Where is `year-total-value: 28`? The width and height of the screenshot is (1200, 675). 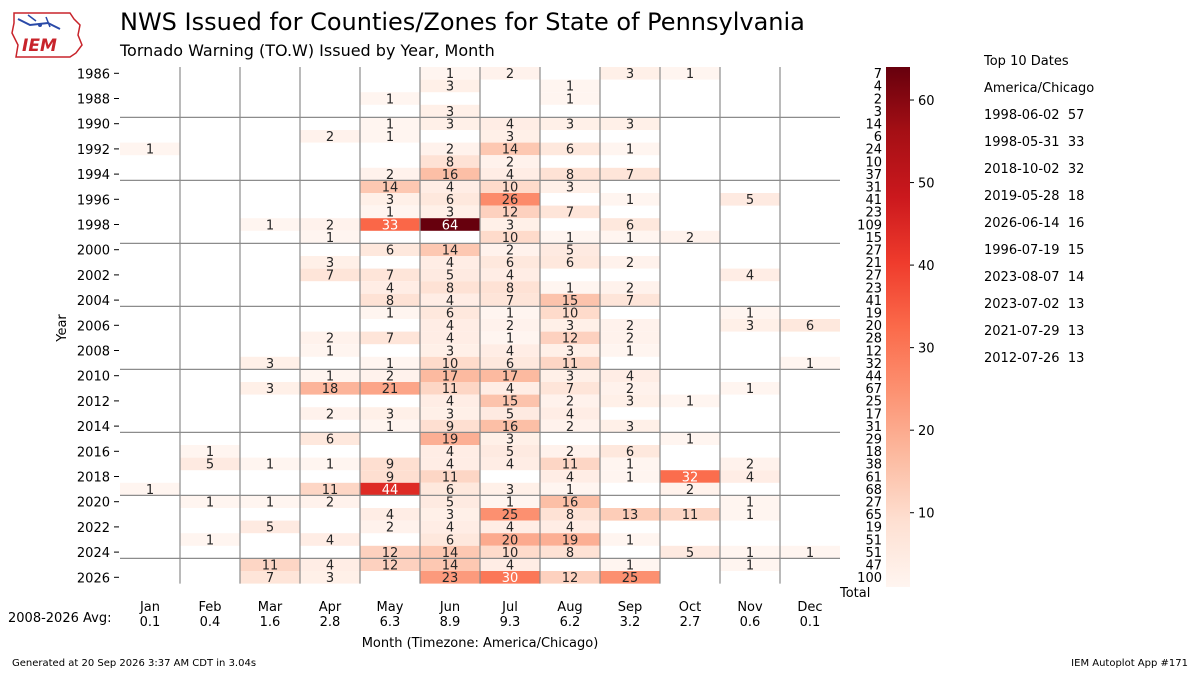
year-total-value: 28 is located at coordinates (873, 339).